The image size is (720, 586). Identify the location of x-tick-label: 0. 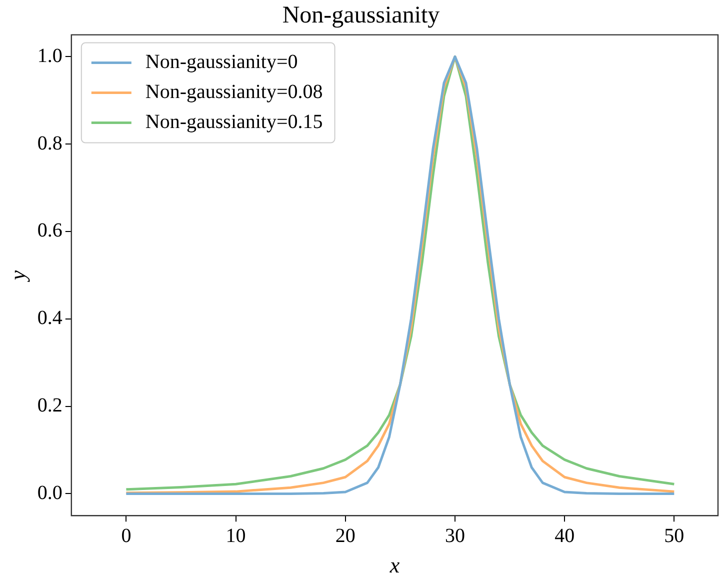
(126, 535).